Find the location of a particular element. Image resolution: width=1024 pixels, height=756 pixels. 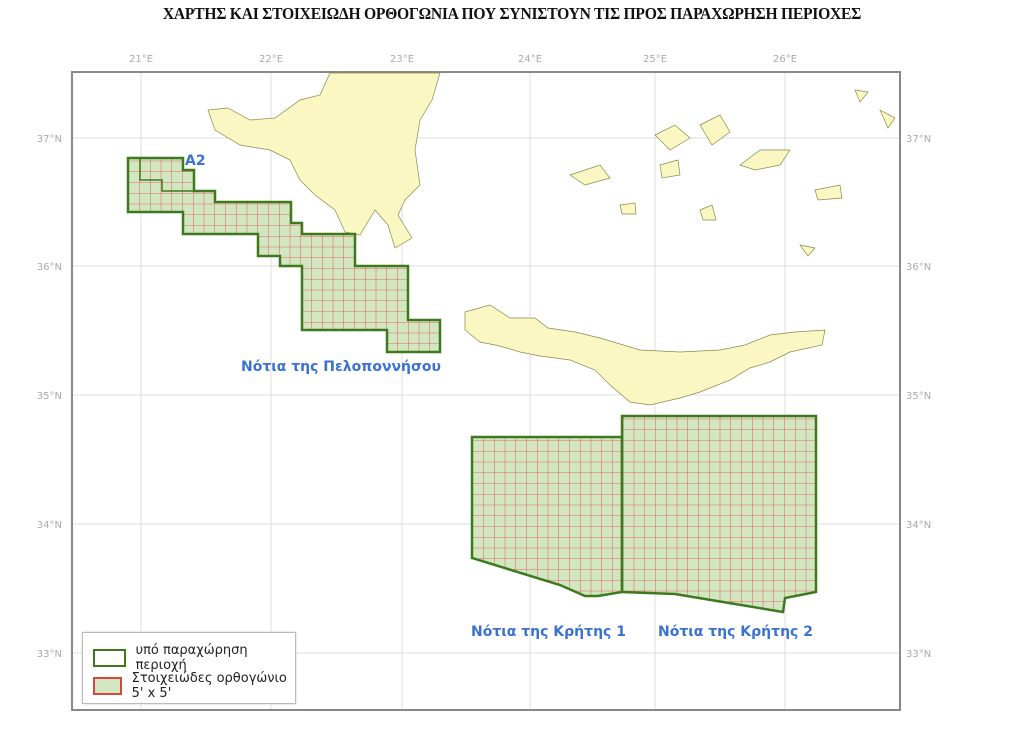

cyclades-islands is located at coordinates (732, 173).